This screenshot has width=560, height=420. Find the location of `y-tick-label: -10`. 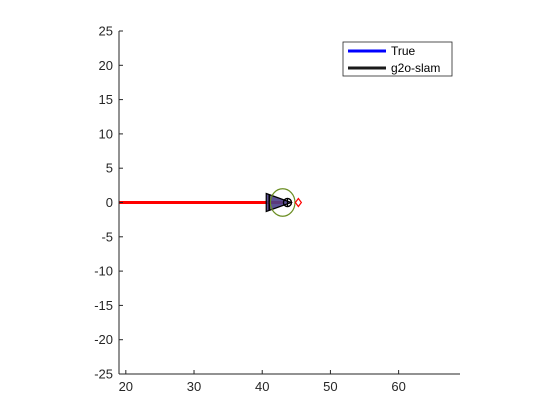

y-tick-label: -10 is located at coordinates (103, 271).